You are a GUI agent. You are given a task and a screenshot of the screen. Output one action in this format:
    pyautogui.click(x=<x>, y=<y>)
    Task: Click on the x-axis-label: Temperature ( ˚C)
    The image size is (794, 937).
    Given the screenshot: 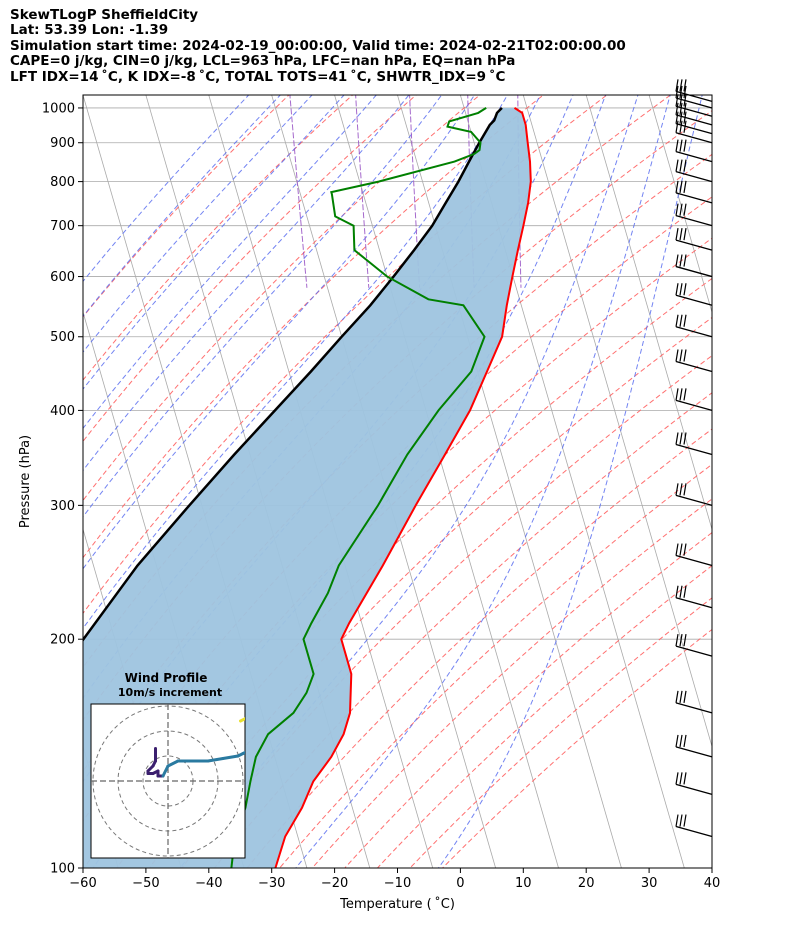 What is the action you would take?
    pyautogui.click(x=397, y=904)
    